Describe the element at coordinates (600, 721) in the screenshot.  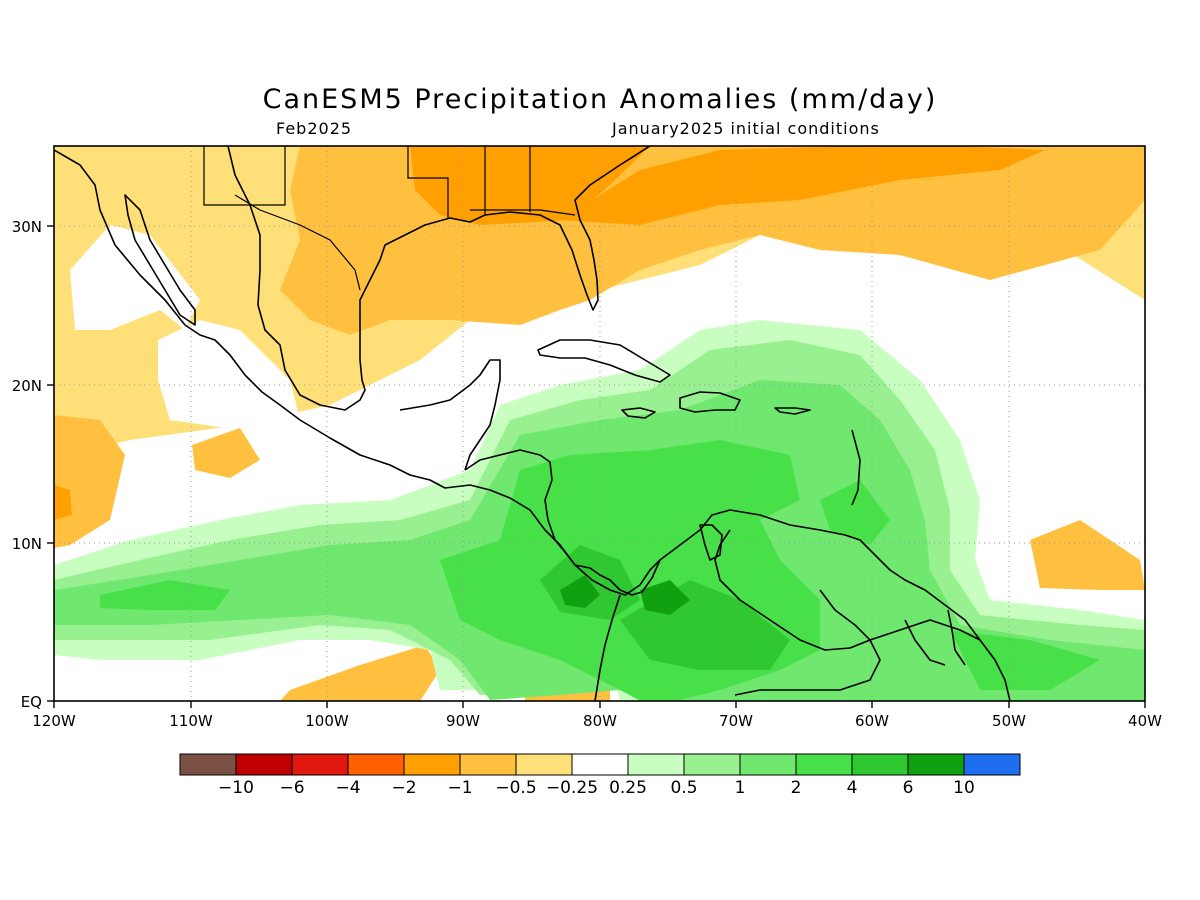
I see `x-tick-label: 80W` at that location.